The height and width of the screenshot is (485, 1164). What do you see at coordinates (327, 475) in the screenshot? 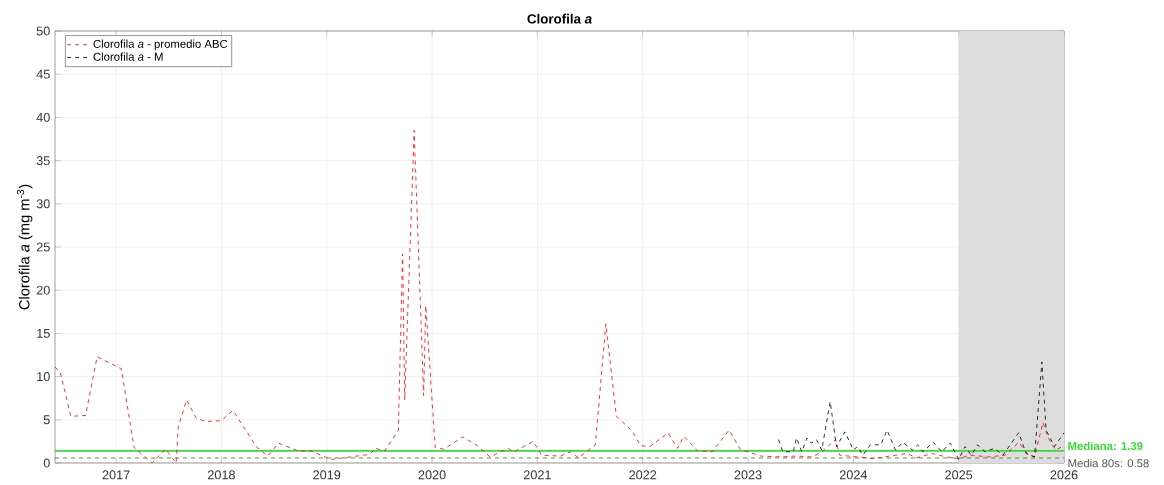
I see `x-tick-label: 2019` at bounding box center [327, 475].